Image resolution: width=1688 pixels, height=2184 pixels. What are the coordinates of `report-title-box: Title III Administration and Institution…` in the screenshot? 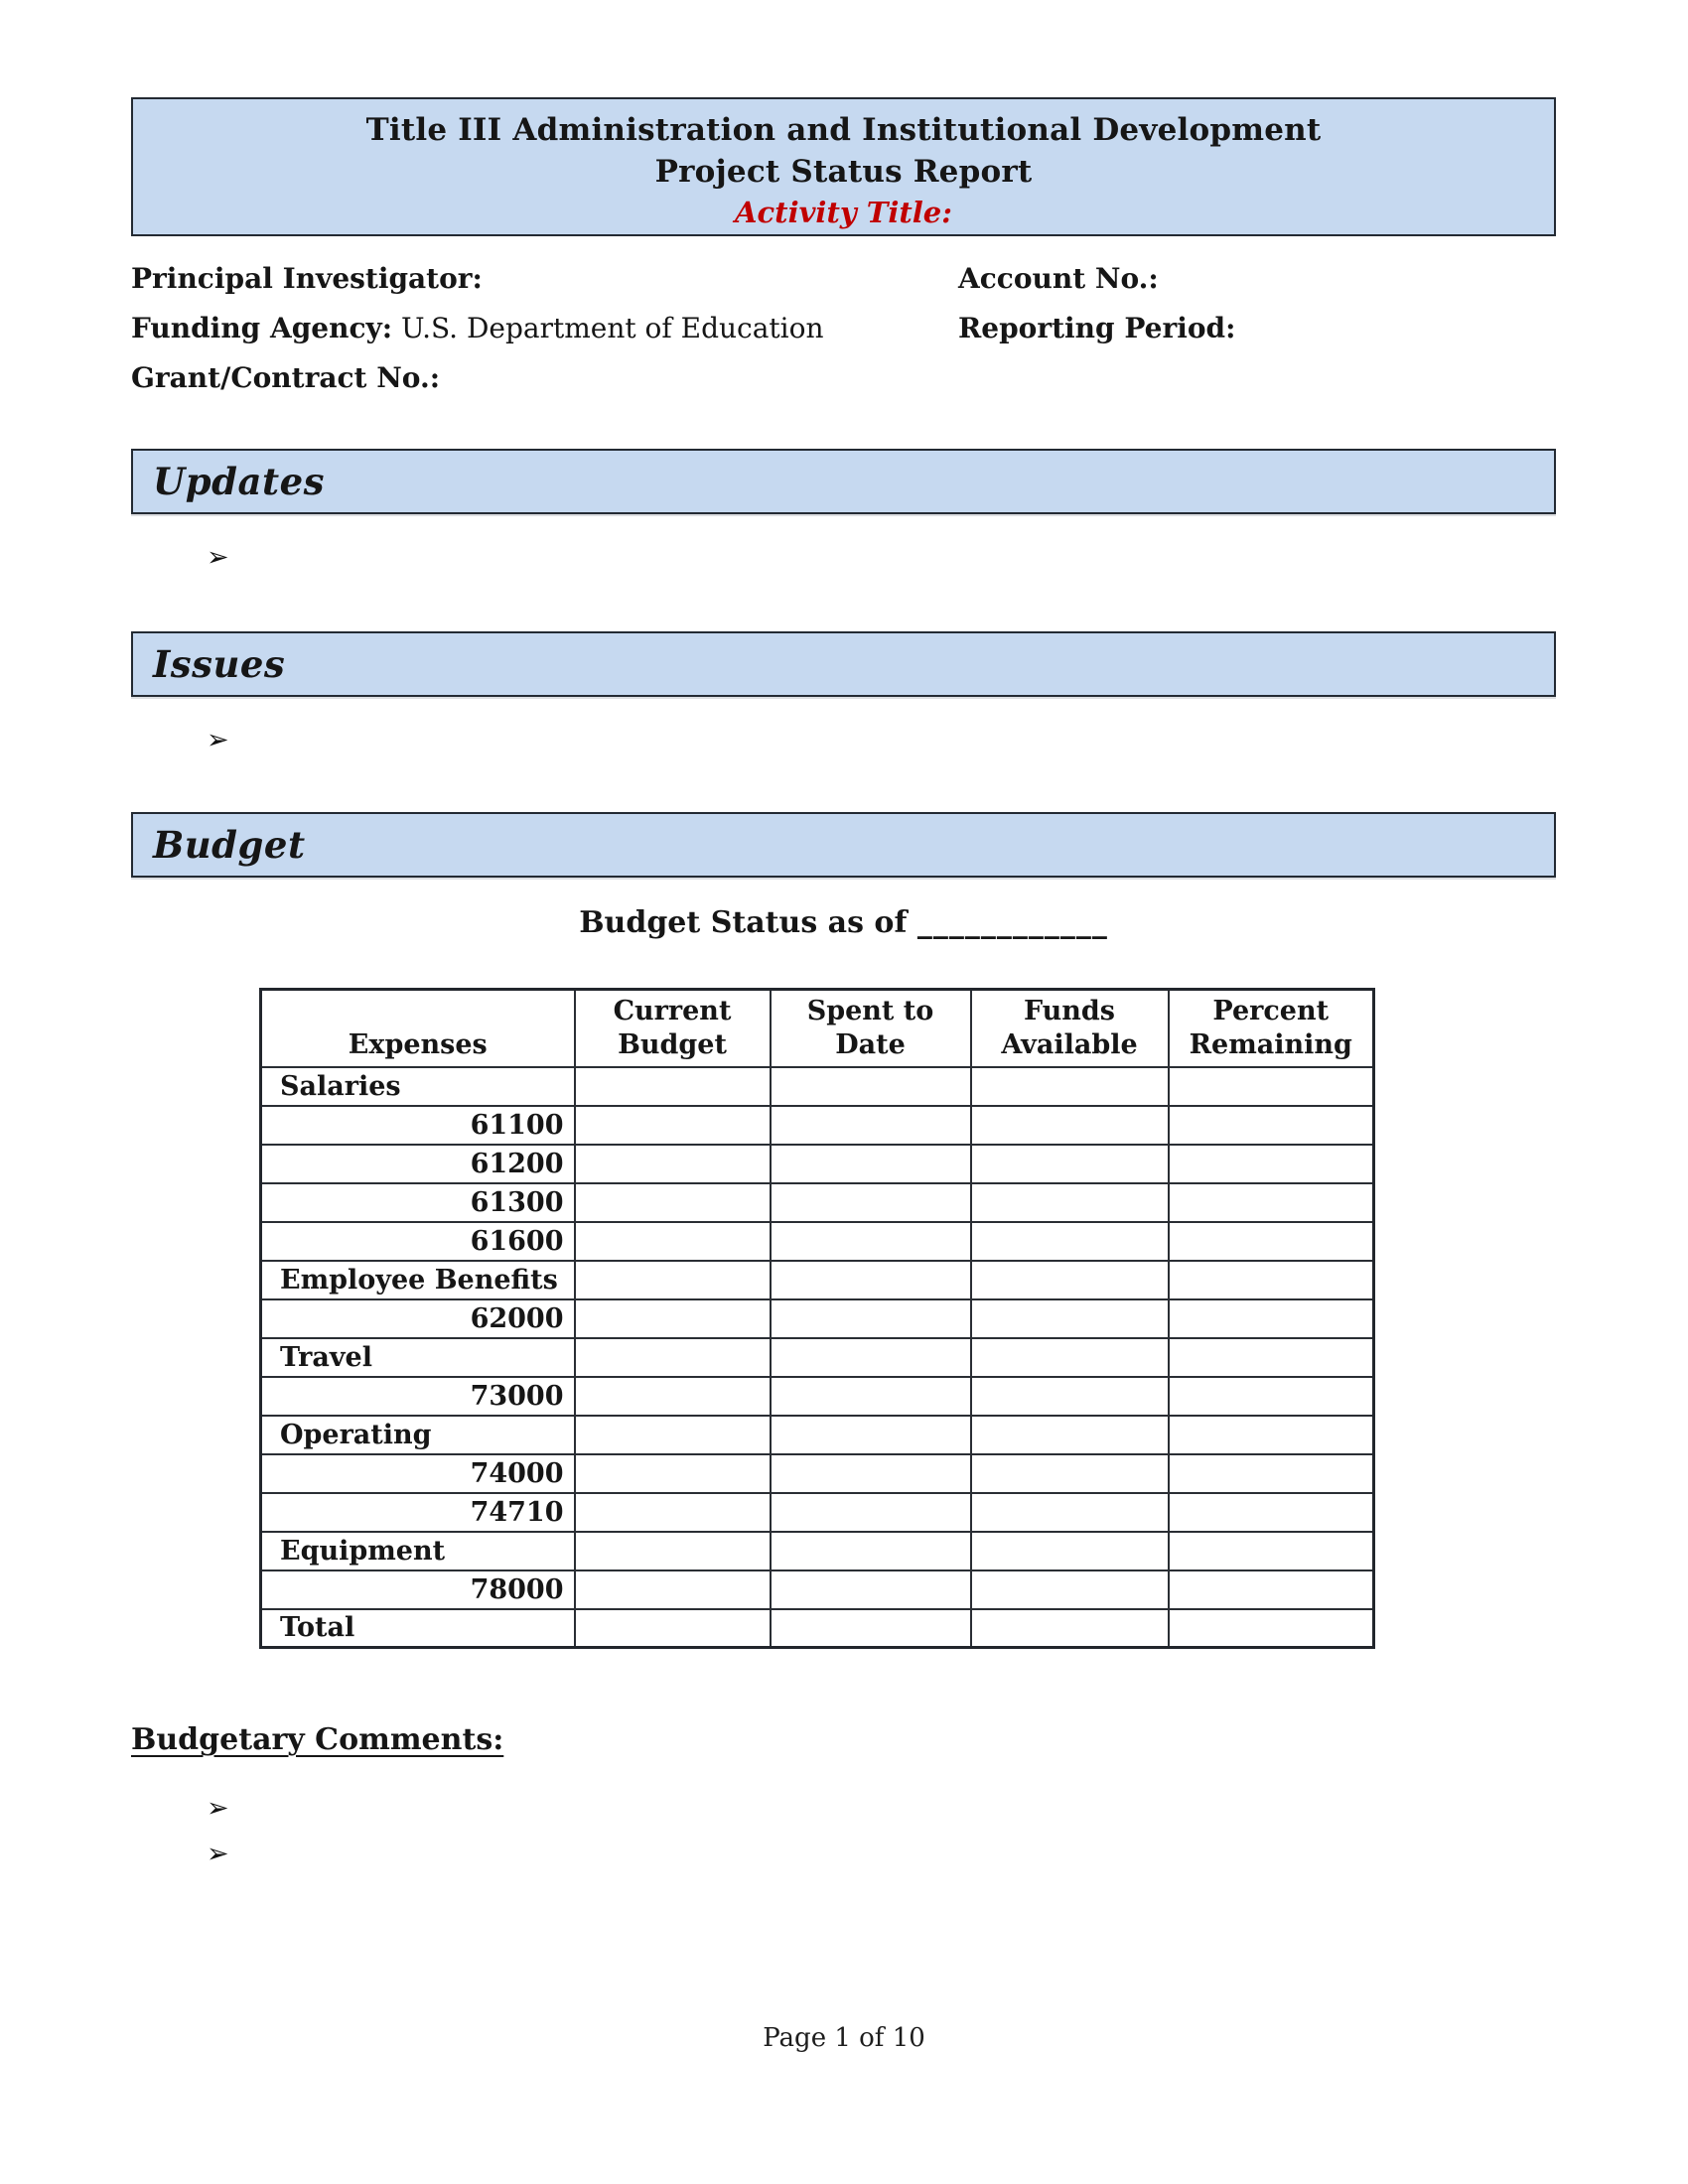 It's located at (843, 166).